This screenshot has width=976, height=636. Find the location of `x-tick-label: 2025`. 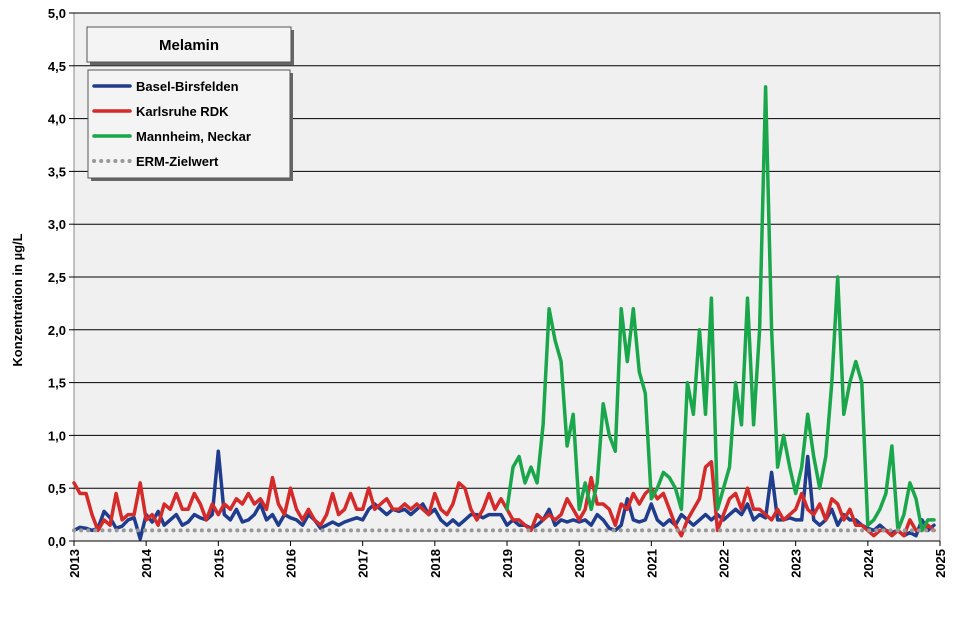

x-tick-label: 2025 is located at coordinates (940, 563).